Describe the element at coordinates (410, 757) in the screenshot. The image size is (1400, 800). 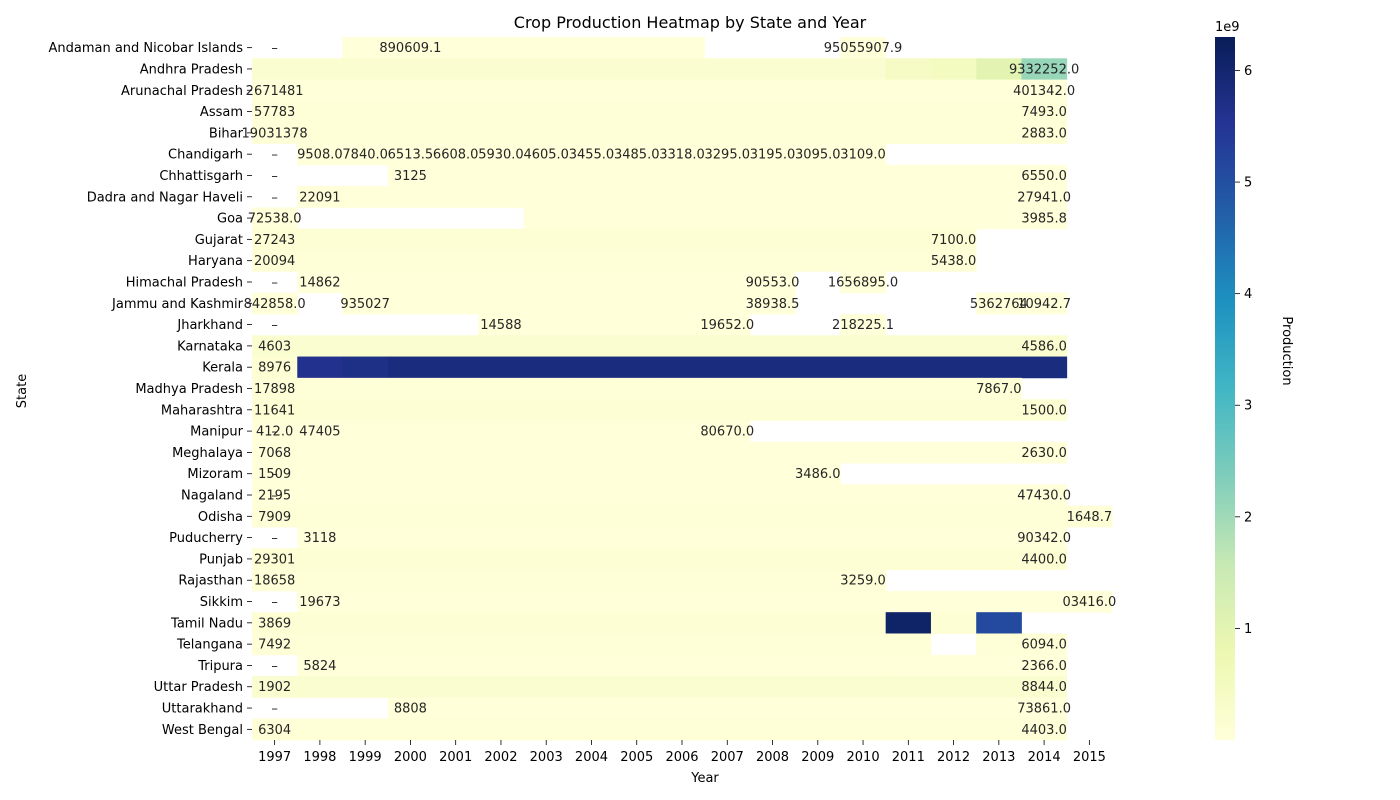
I see `x-tick-label: 2000` at that location.